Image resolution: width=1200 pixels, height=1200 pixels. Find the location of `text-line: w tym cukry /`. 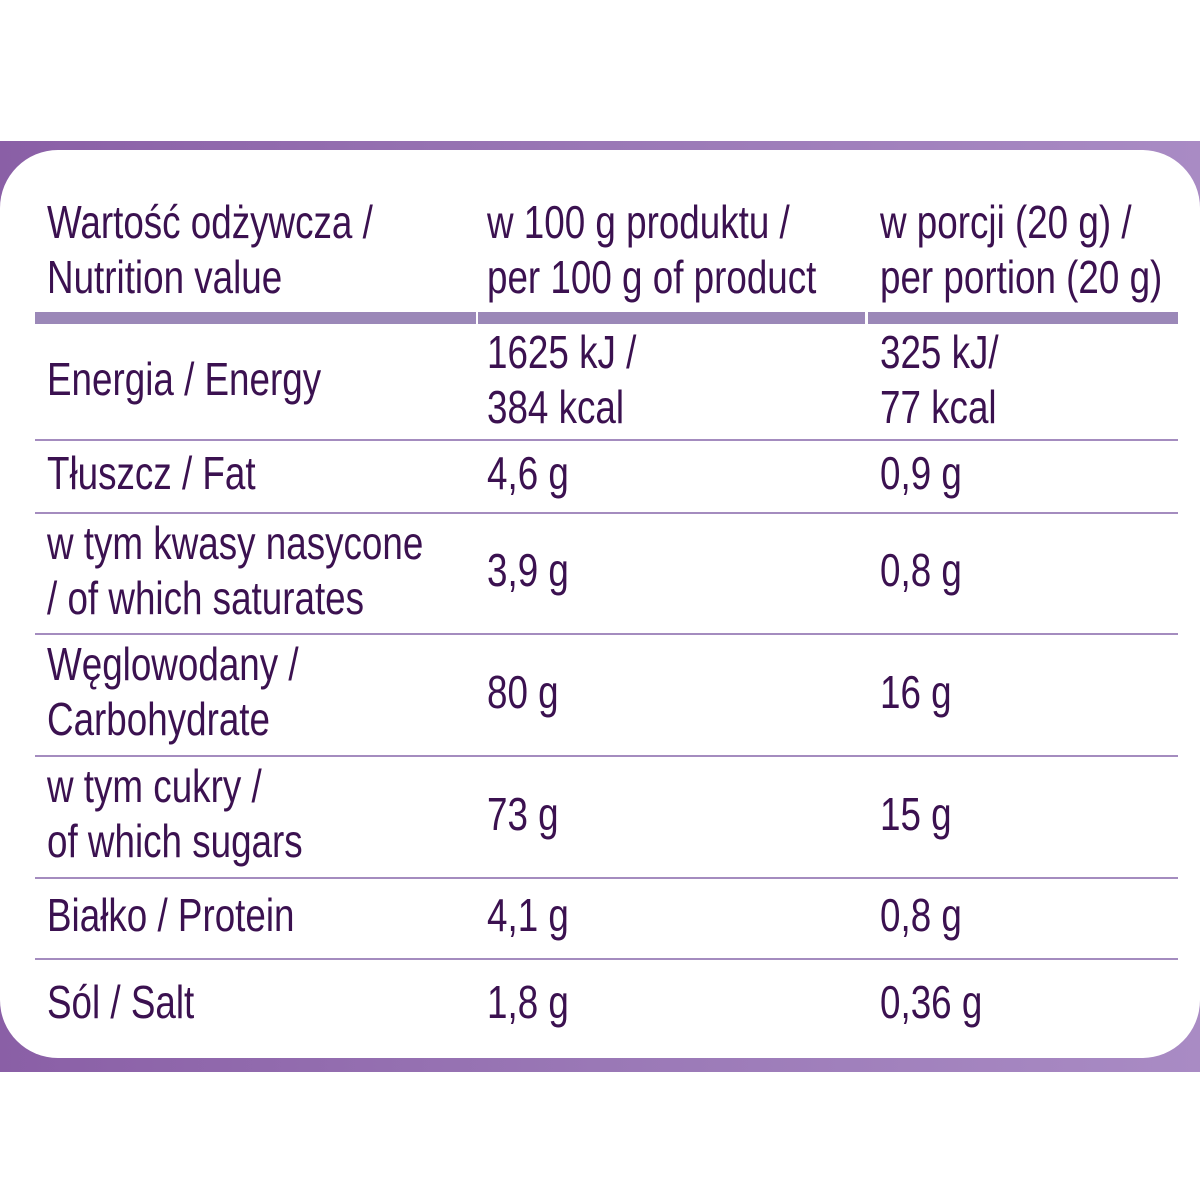

text-line: w tym cukry / is located at coordinates (154, 786).